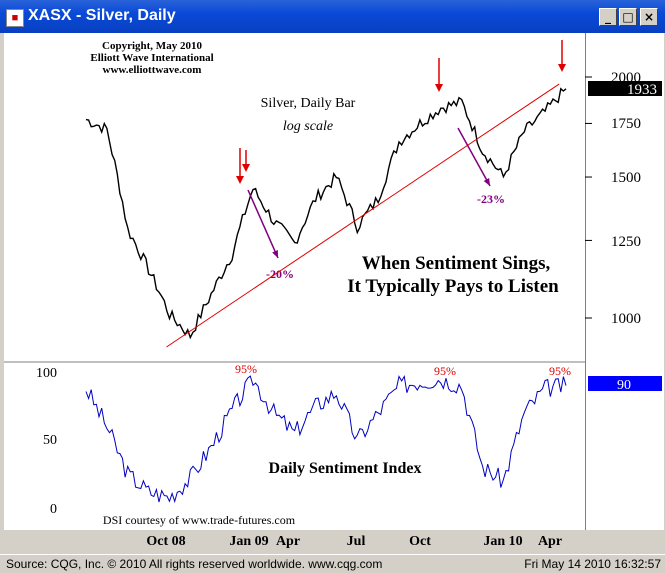 This screenshot has height=573, width=665. What do you see at coordinates (308, 103) in the screenshot?
I see `price-chart-title: Silver, Daily Bar` at bounding box center [308, 103].